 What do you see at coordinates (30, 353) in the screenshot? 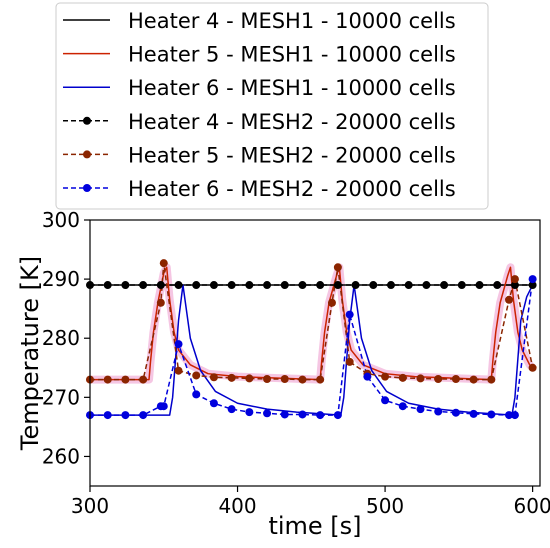
I see `y-axis-label: Temperature [K]` at bounding box center [30, 353].